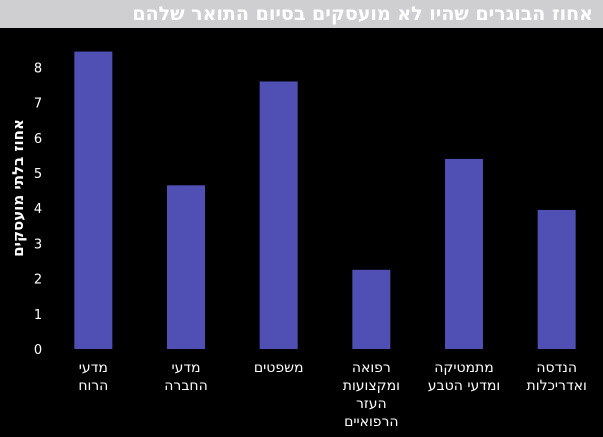  What do you see at coordinates (279, 368) in the screenshot?
I see `x-category-label: משפטים` at bounding box center [279, 368].